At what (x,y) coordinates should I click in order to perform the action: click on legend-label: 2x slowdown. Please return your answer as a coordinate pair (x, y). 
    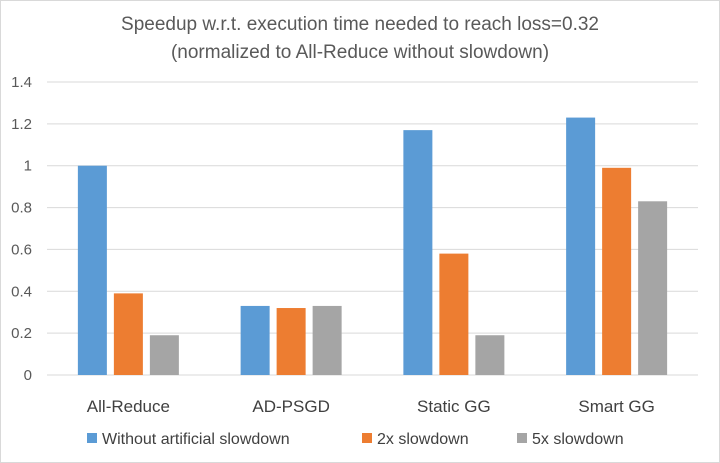
    Looking at the image, I should click on (423, 439).